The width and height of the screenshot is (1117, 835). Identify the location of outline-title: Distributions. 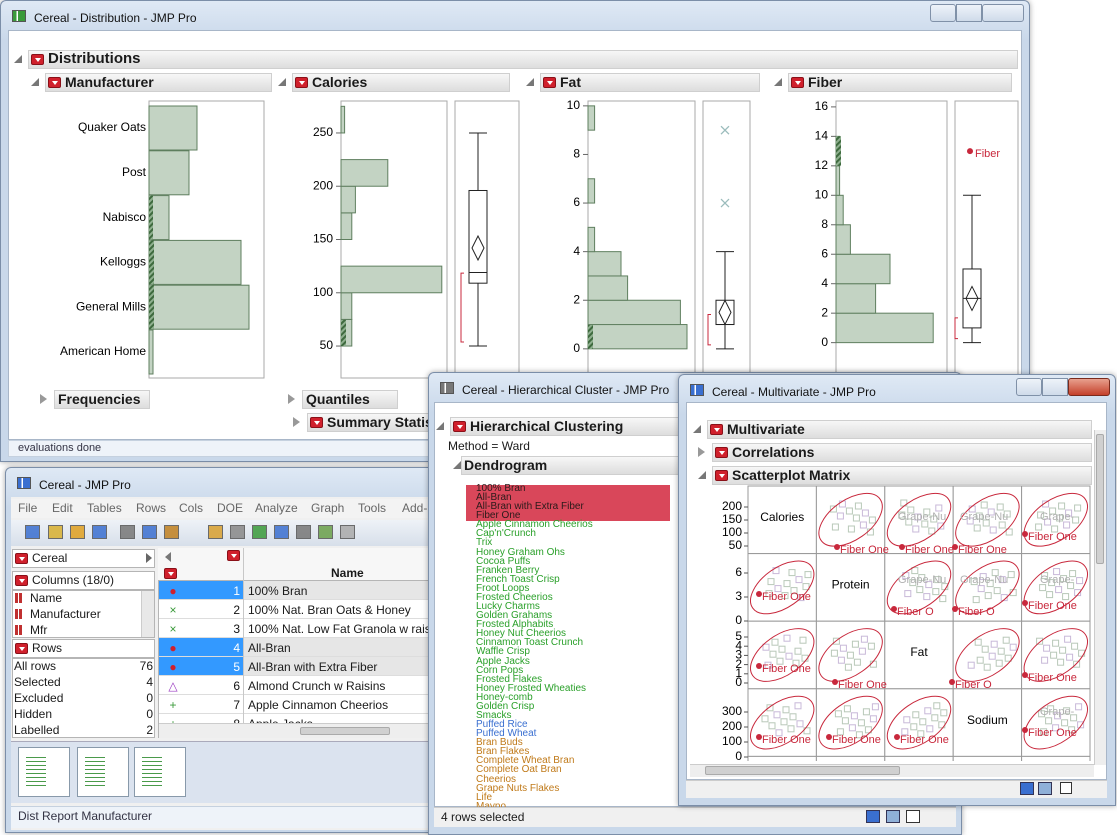
(94, 59).